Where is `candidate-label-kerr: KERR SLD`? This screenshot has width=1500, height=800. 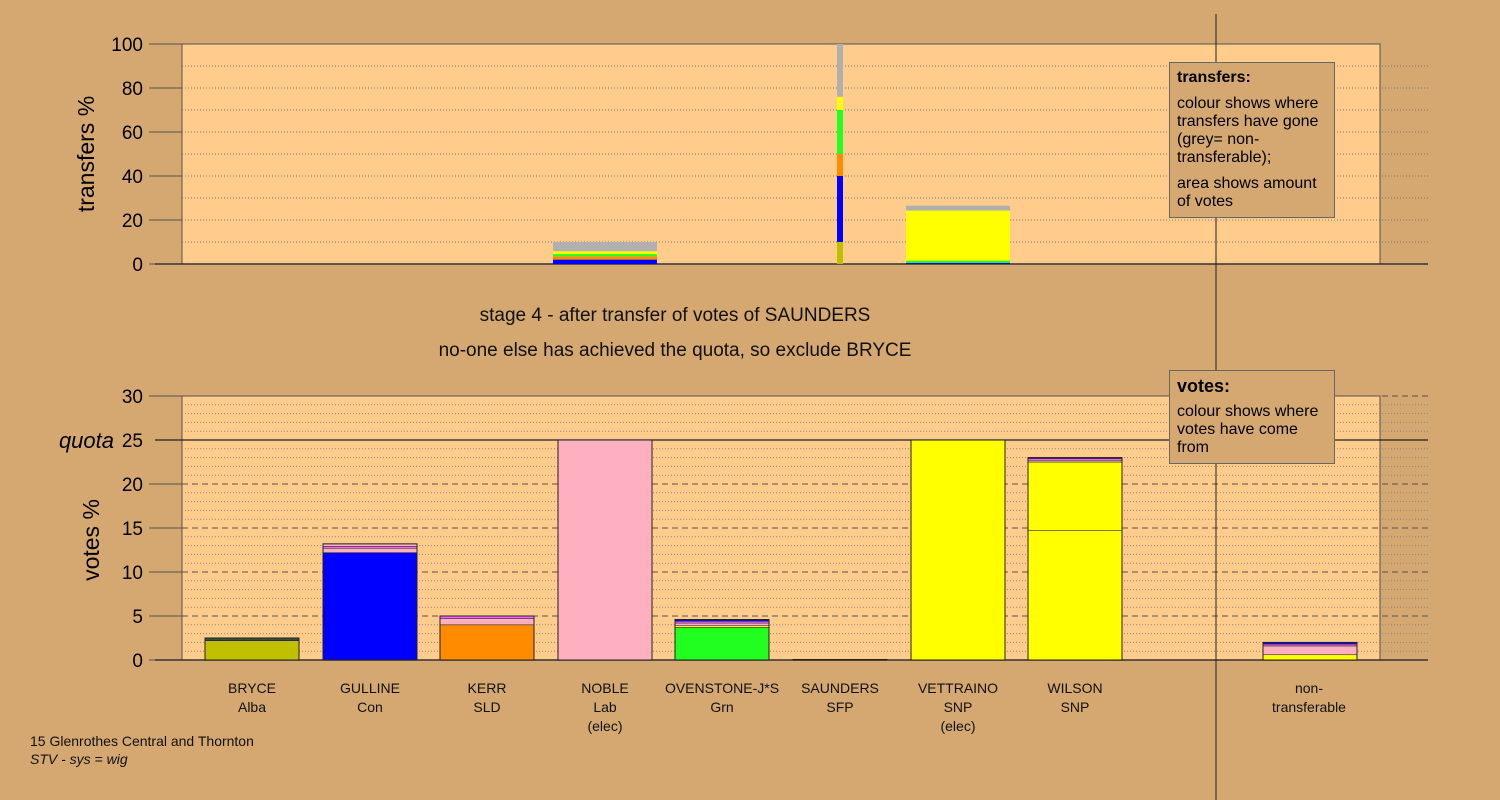
candidate-label-kerr: KERR SLD is located at coordinates (487, 698).